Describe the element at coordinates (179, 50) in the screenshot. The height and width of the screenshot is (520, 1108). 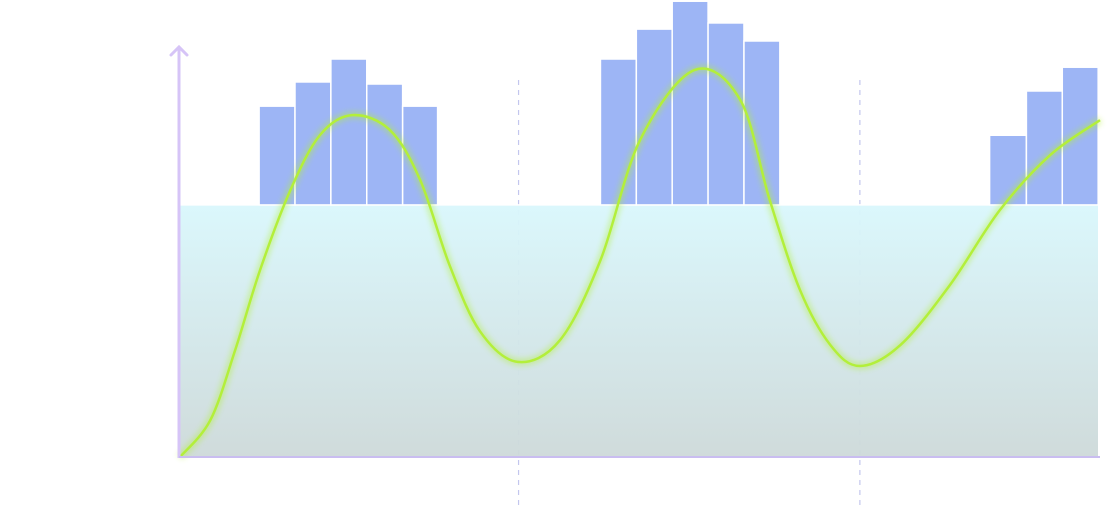
I see `axis-arrow` at that location.